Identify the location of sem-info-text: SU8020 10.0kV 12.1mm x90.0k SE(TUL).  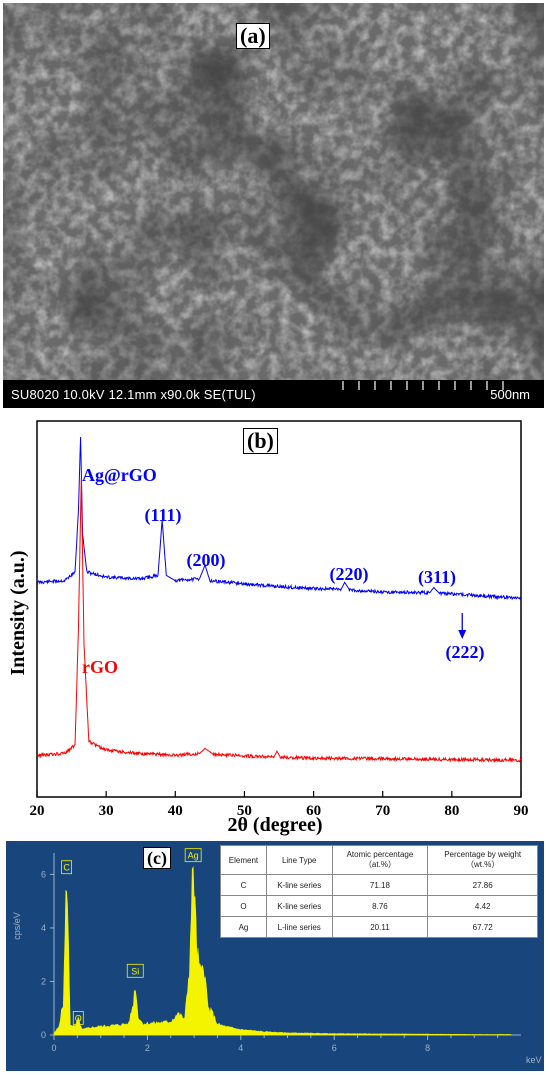
(133, 394).